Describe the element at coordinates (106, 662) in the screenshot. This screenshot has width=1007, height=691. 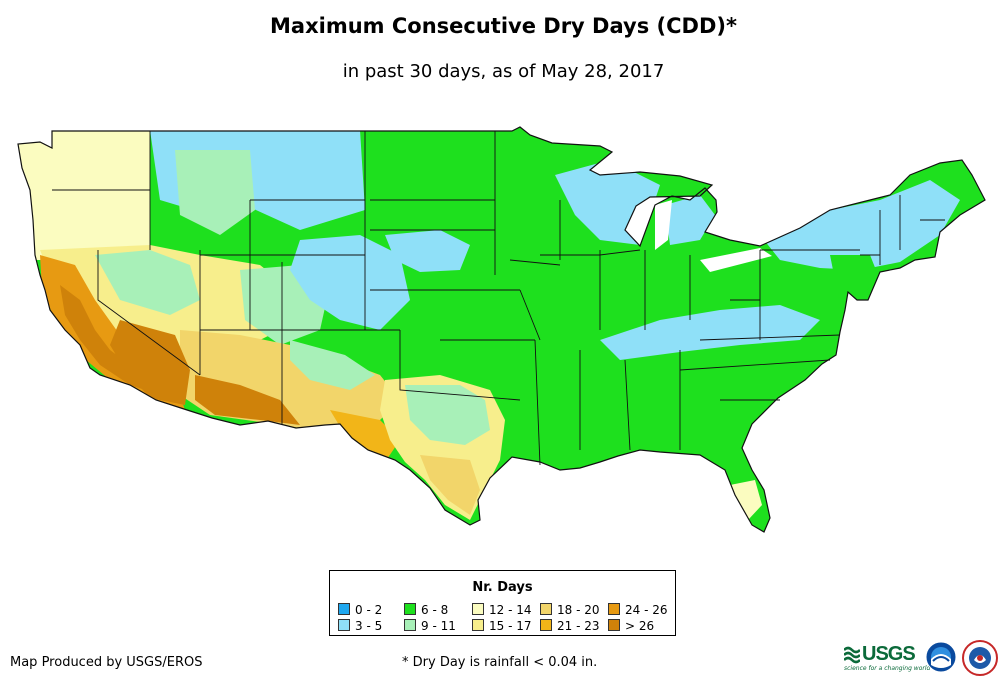
I see `credit-text: Map Produced by USGS/EROS` at that location.